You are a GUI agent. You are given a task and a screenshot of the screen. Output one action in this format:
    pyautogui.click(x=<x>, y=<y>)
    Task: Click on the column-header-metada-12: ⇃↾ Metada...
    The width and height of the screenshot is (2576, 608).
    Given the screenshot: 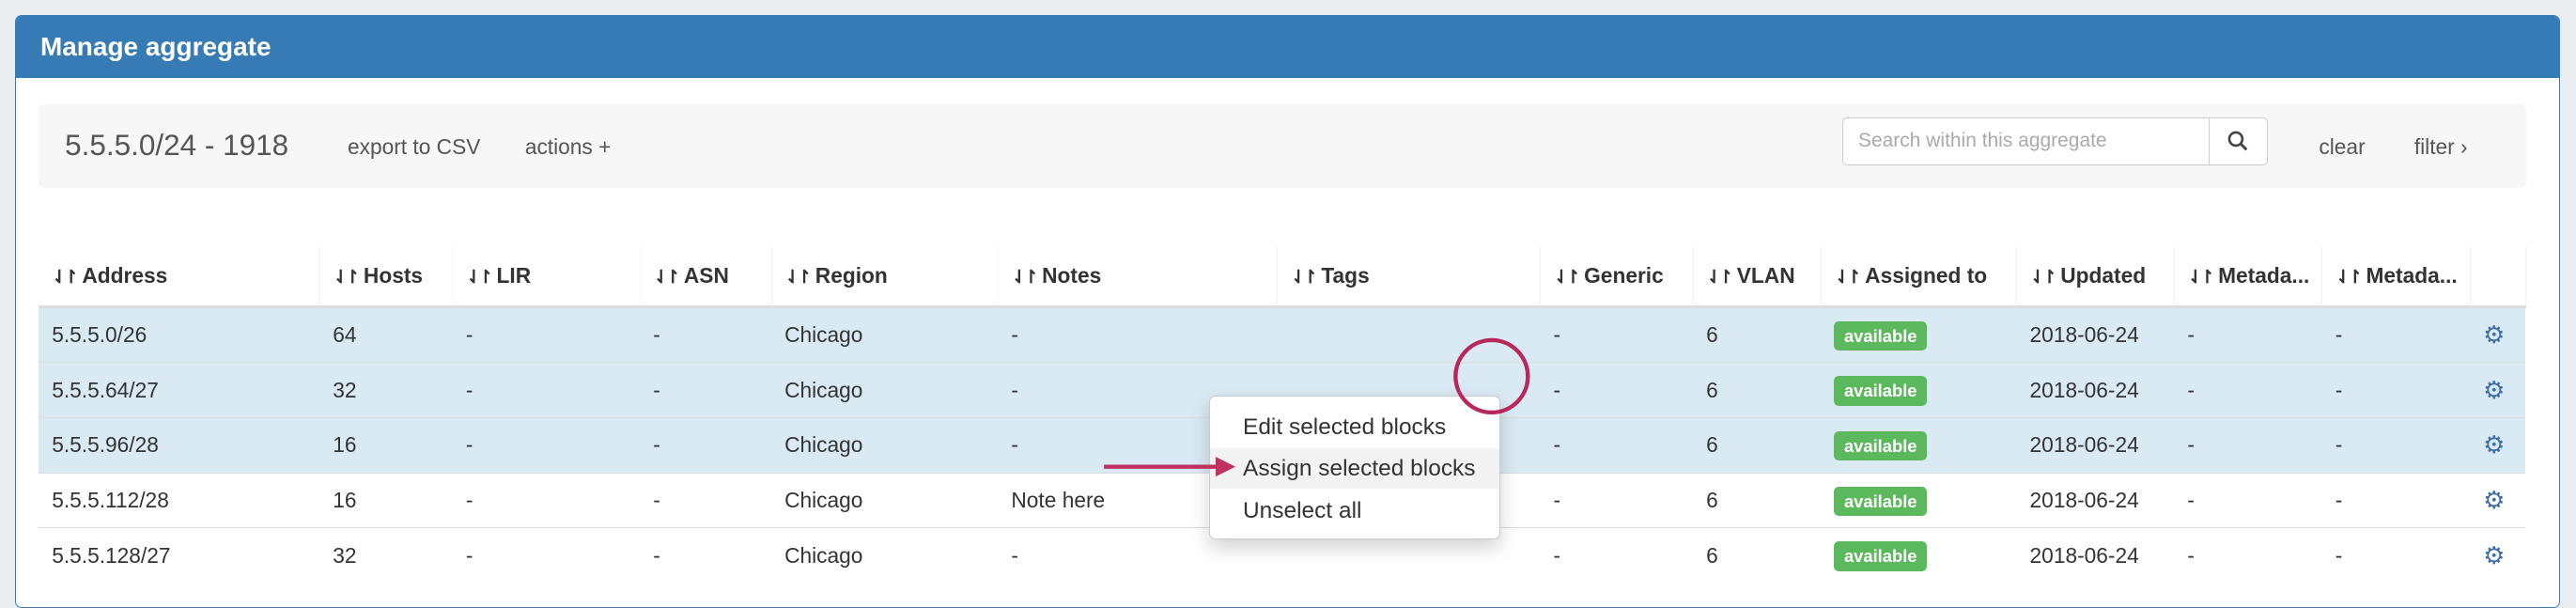 What is the action you would take?
    pyautogui.click(x=2396, y=276)
    